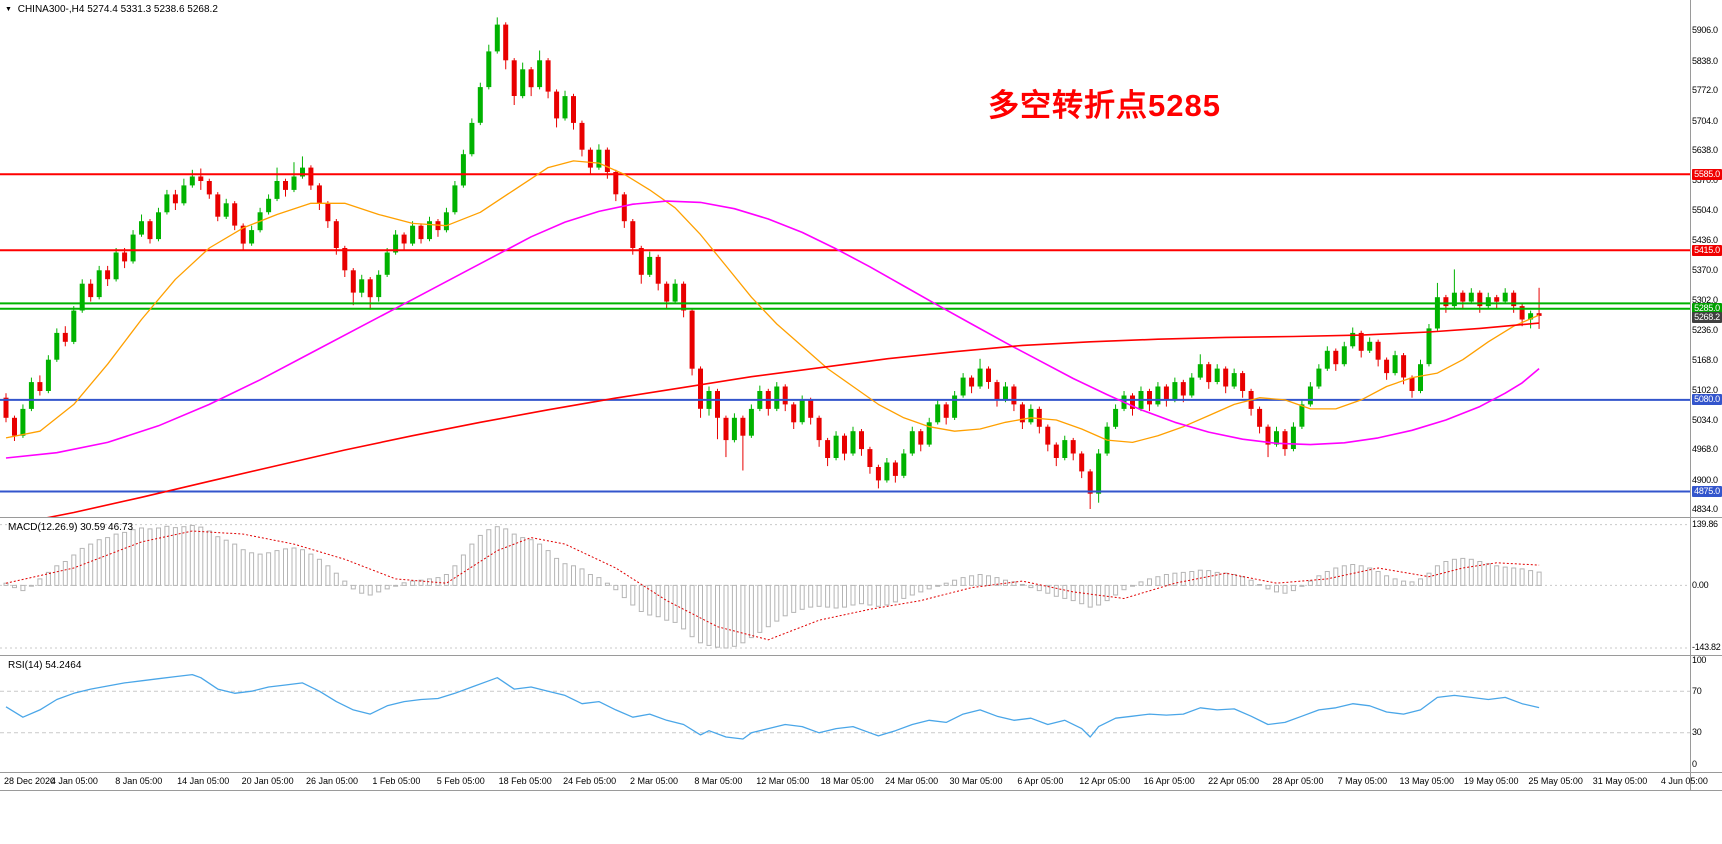 The height and width of the screenshot is (844, 1722). I want to click on price-tick-label: 5102.0, so click(1705, 390).